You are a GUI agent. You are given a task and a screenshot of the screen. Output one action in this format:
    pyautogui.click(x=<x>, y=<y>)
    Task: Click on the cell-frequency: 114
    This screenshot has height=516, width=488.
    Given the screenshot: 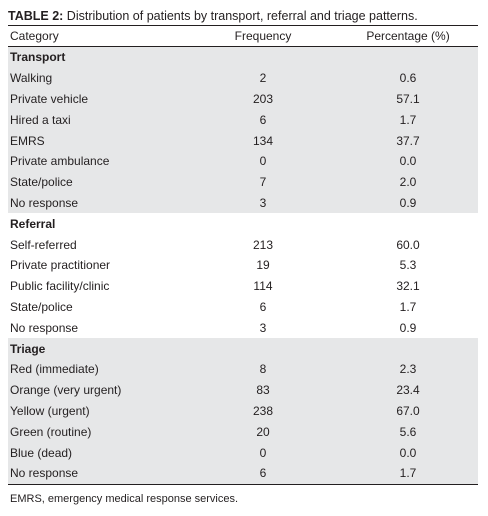 What is the action you would take?
    pyautogui.click(x=263, y=286)
    